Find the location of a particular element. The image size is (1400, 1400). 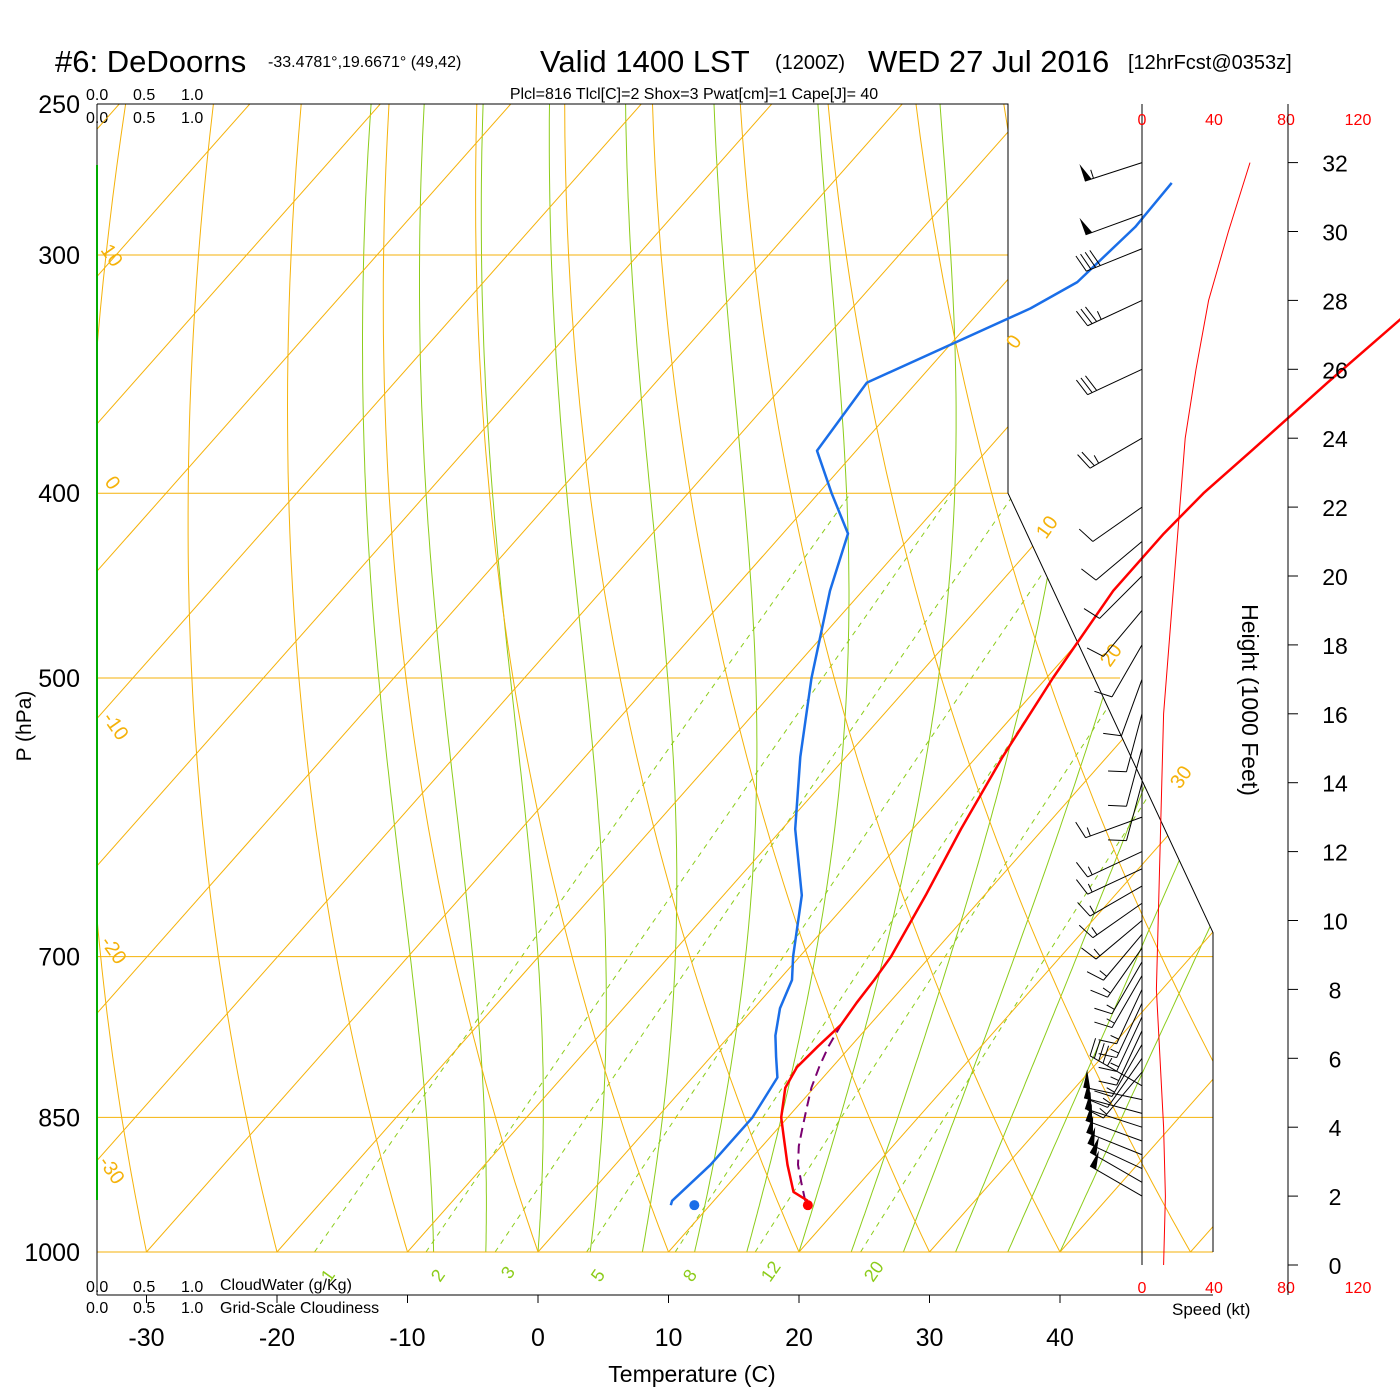

height-tick-label: 22 is located at coordinates (1335, 508).